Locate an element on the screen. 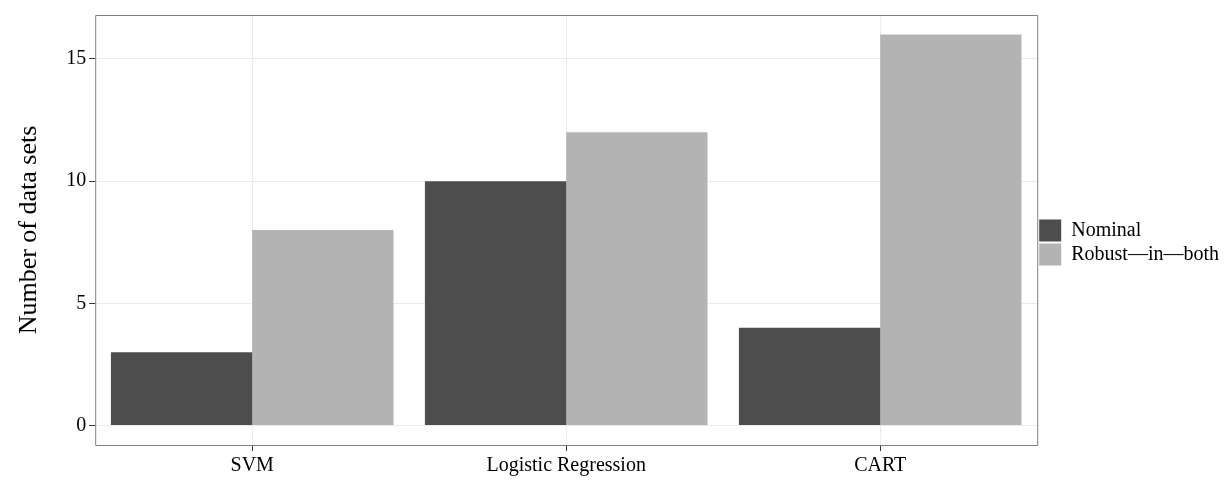 The width and height of the screenshot is (1229, 485). x-tick-label: SVM is located at coordinates (252, 464).